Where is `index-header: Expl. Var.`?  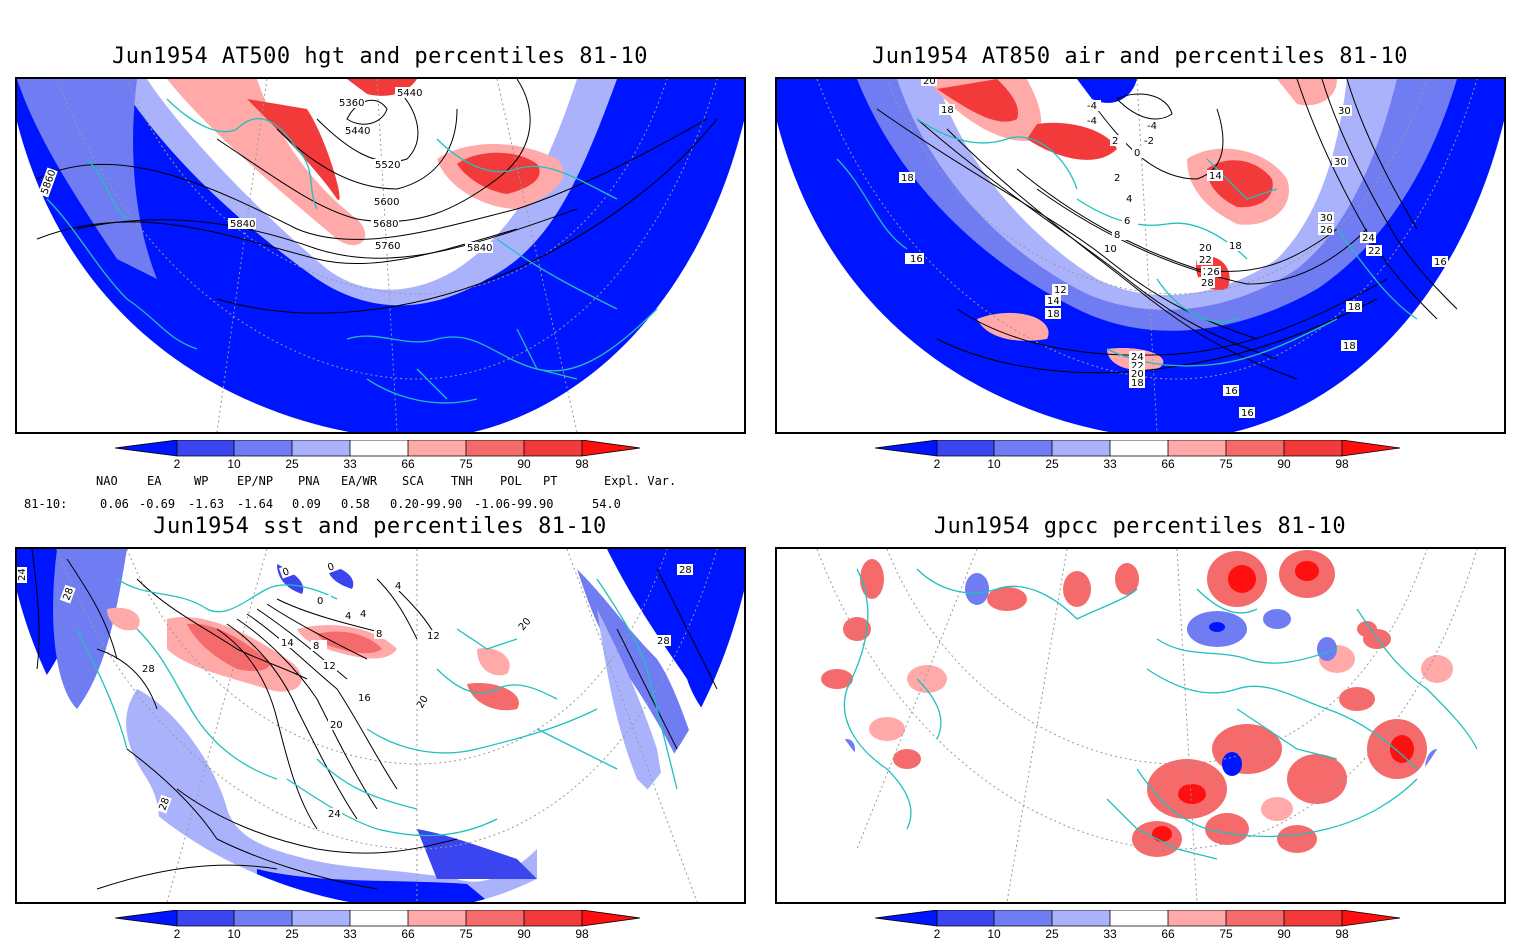 index-header: Expl. Var. is located at coordinates (640, 481).